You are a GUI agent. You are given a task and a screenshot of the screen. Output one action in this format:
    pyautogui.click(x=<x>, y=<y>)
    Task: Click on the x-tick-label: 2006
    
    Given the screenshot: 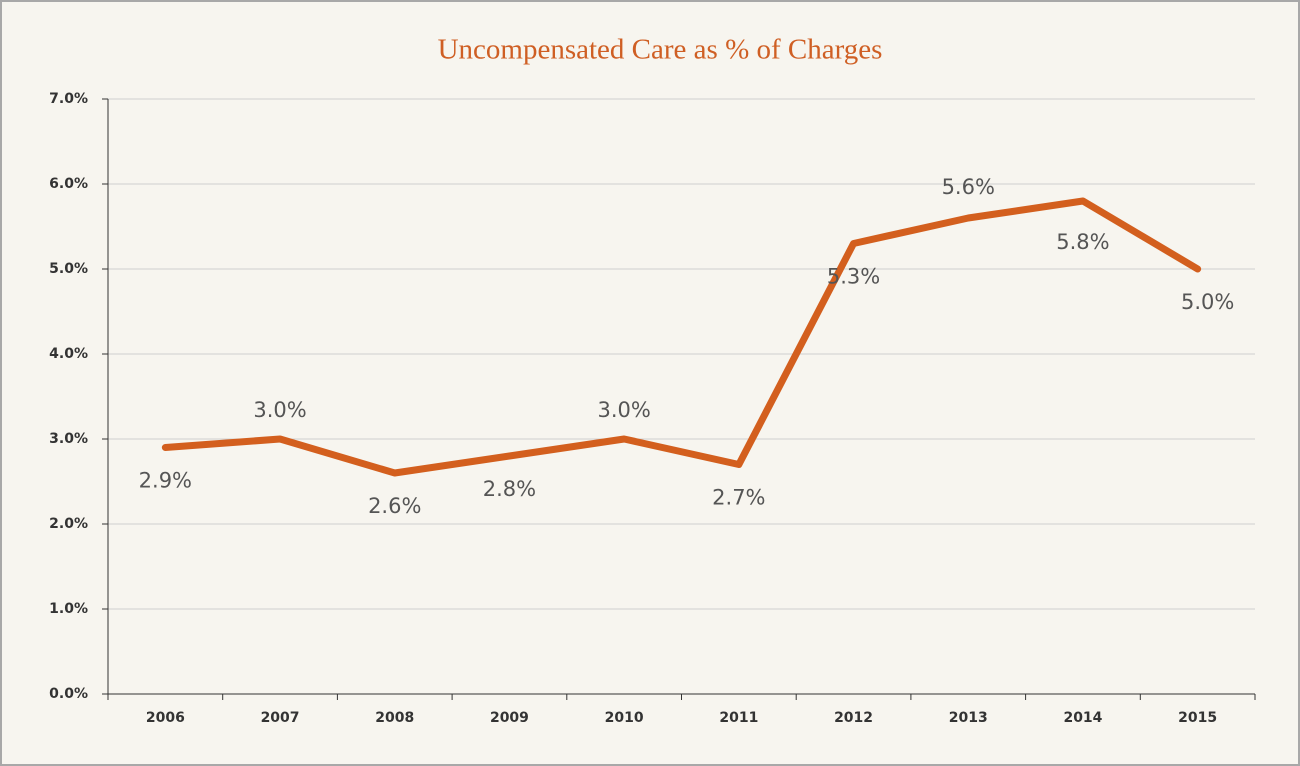 What is the action you would take?
    pyautogui.click(x=165, y=718)
    